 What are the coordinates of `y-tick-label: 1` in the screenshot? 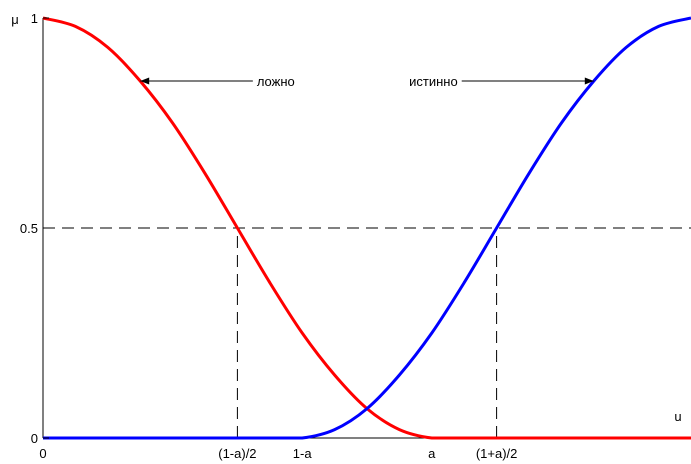 It's located at (34, 18).